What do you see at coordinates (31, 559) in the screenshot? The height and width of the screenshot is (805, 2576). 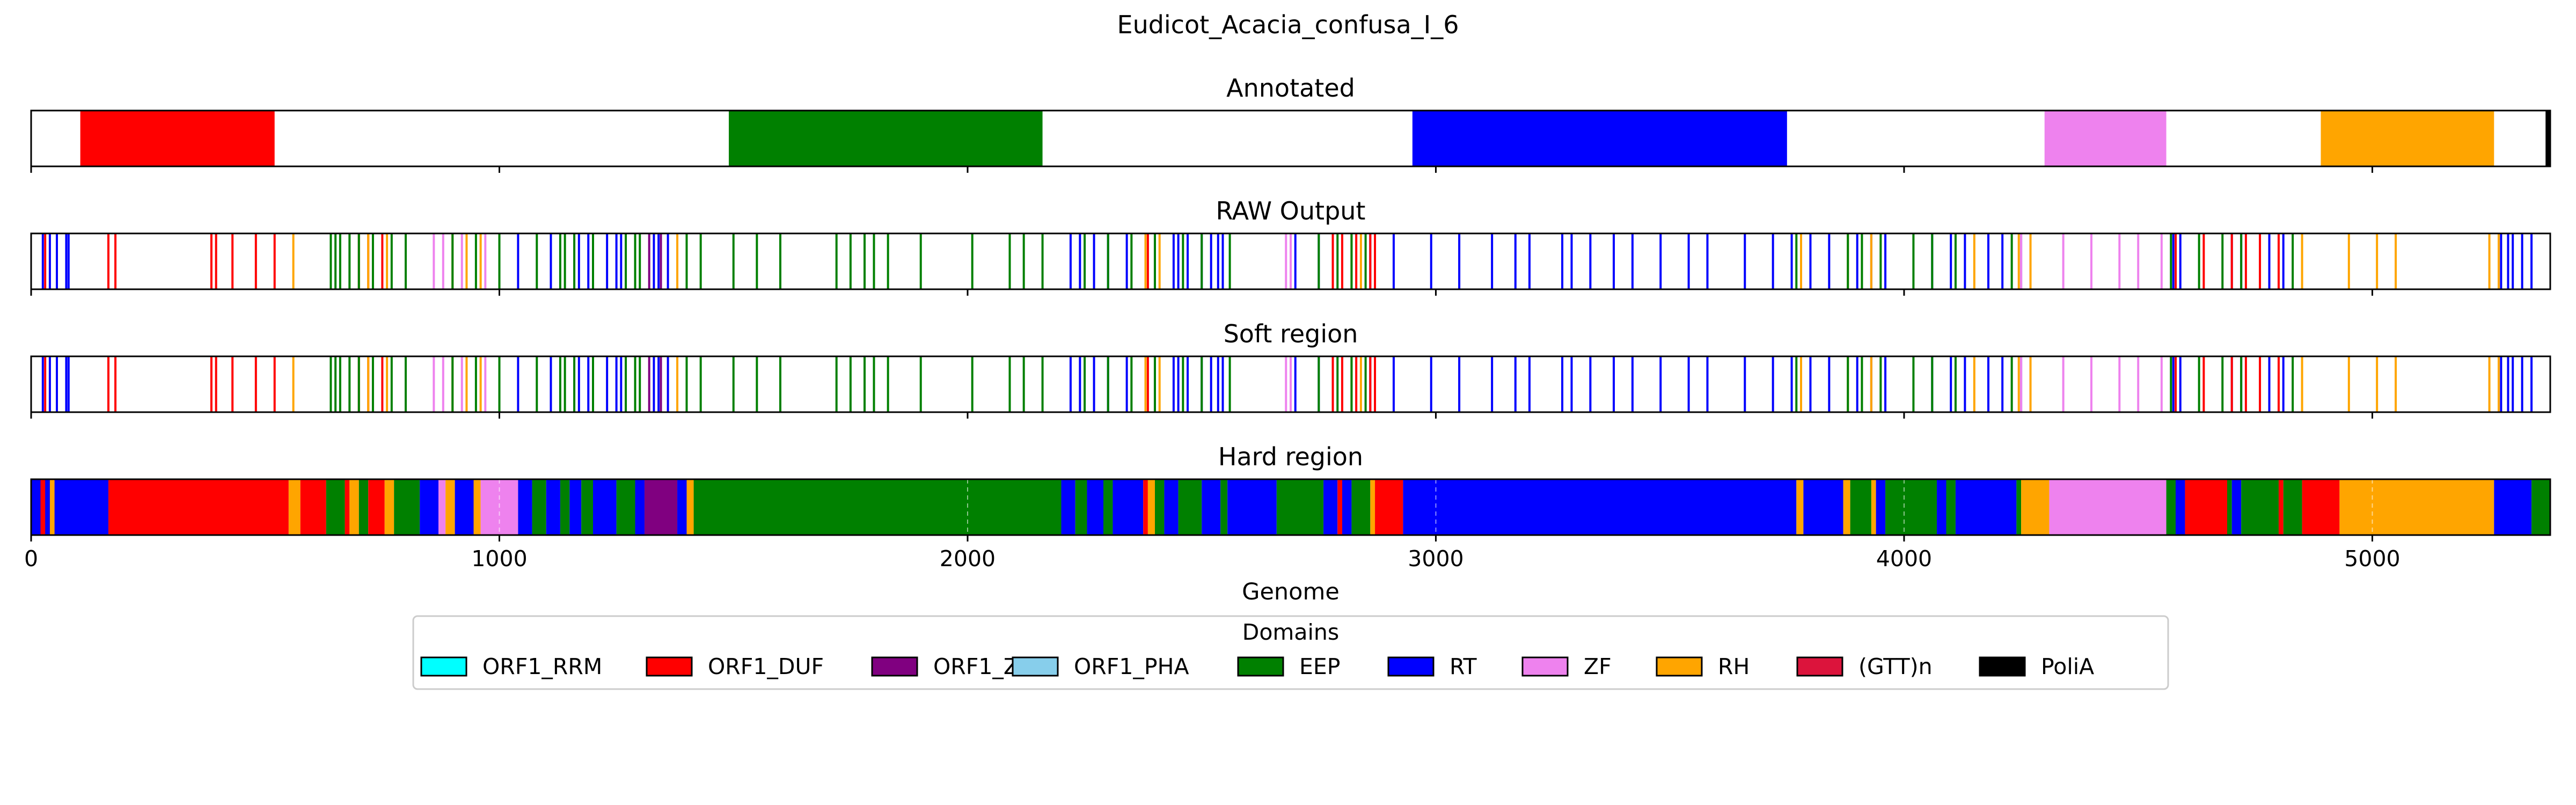 I see `x-tick-label: 0` at bounding box center [31, 559].